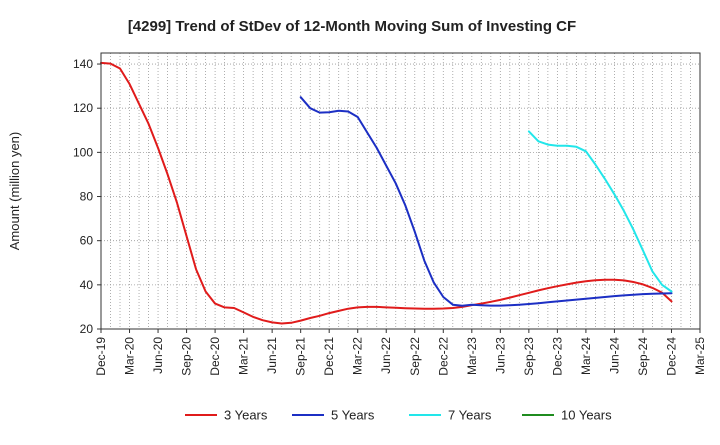 The height and width of the screenshot is (445, 720). Describe the element at coordinates (87, 197) in the screenshot. I see `y-tick-label: 80` at that location.